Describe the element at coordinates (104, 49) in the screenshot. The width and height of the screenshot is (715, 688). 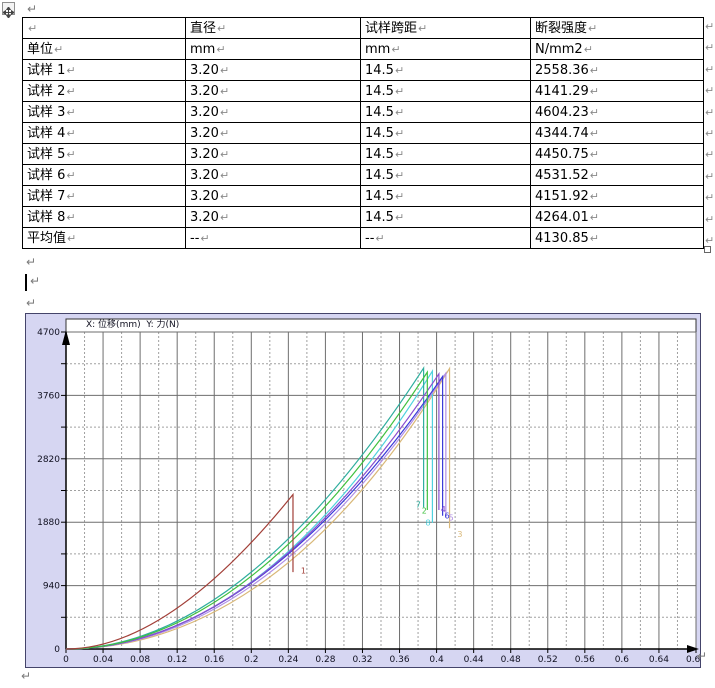
I see `table-cell: 单位↵` at that location.